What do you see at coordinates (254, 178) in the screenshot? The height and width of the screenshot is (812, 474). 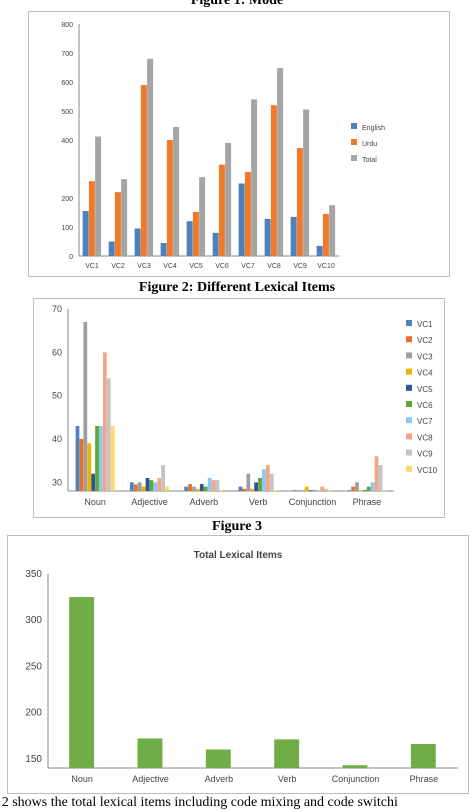 I see `bar-vc7-total` at bounding box center [254, 178].